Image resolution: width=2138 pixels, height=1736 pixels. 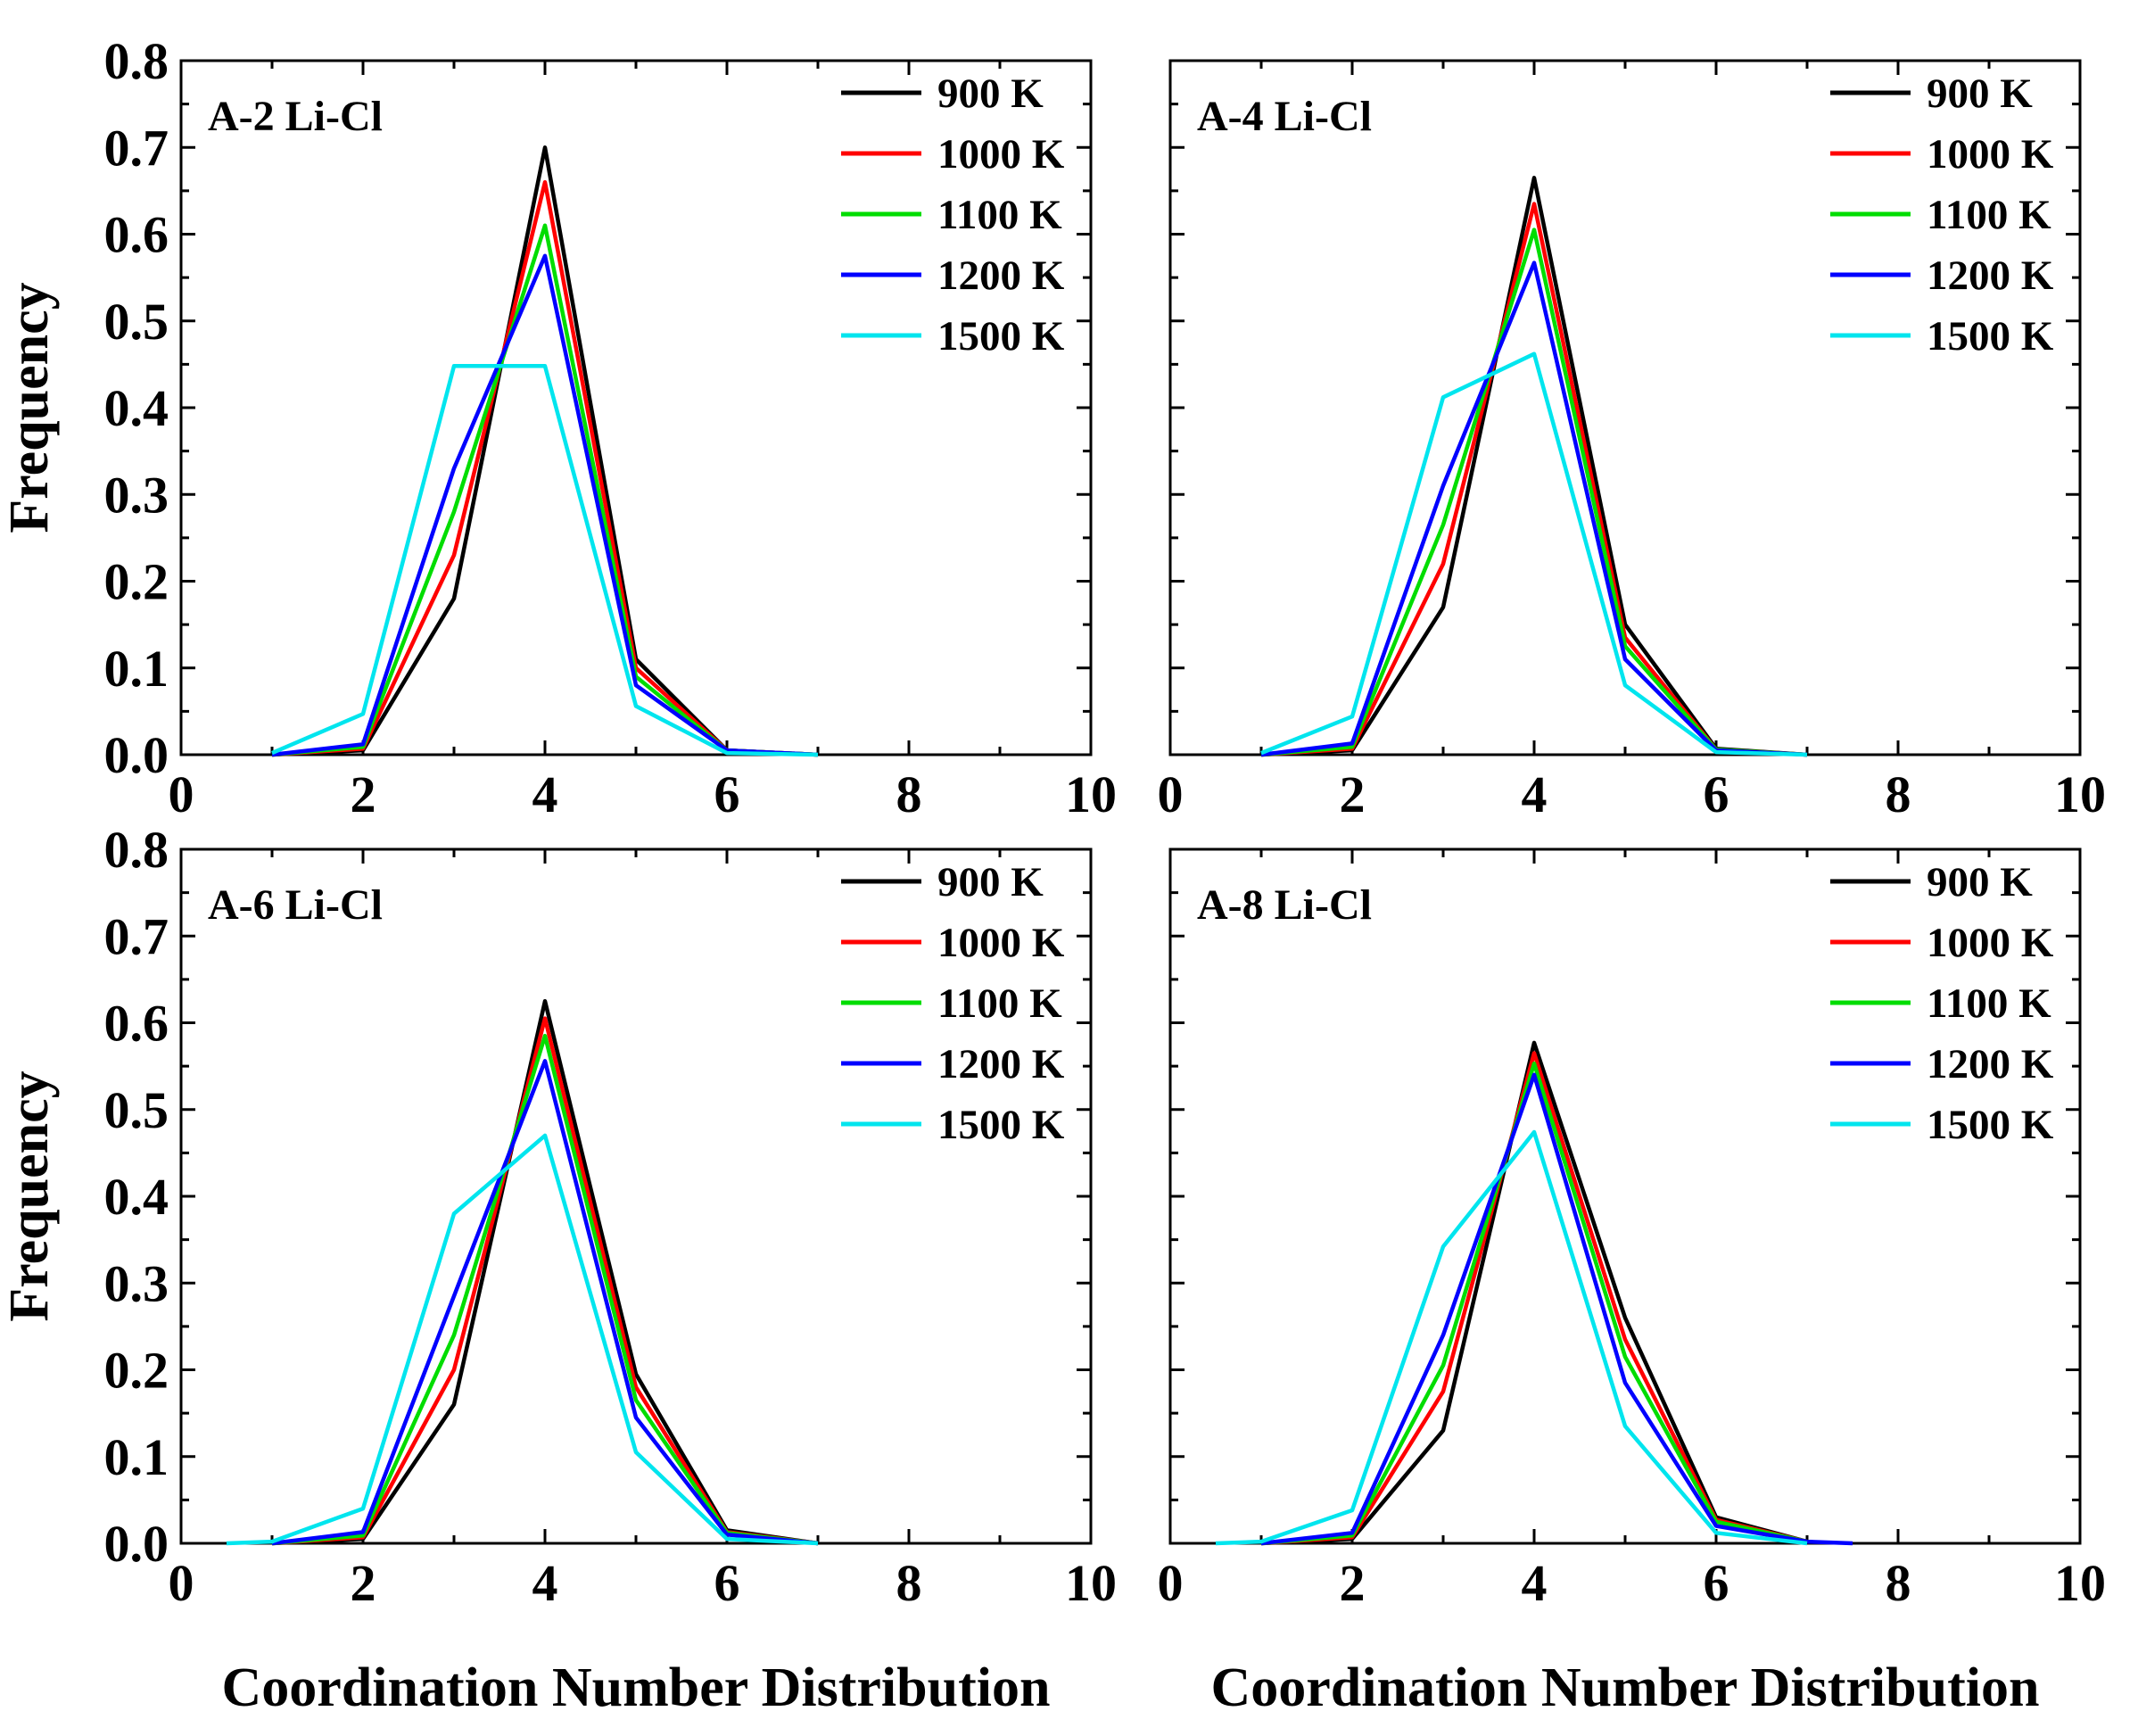 I want to click on series-line-1100-k, so click(x=1534, y=1303).